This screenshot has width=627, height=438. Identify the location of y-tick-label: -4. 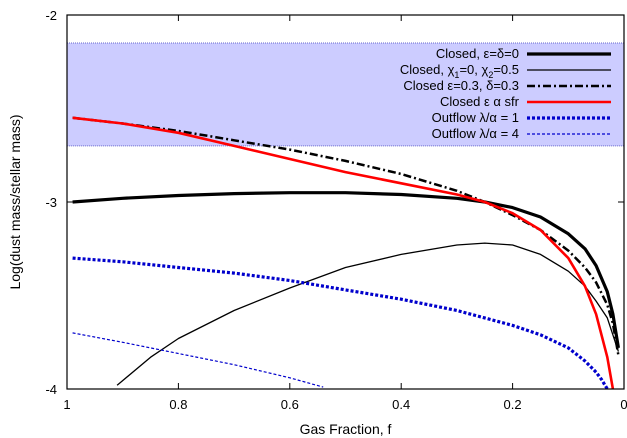
(51, 389).